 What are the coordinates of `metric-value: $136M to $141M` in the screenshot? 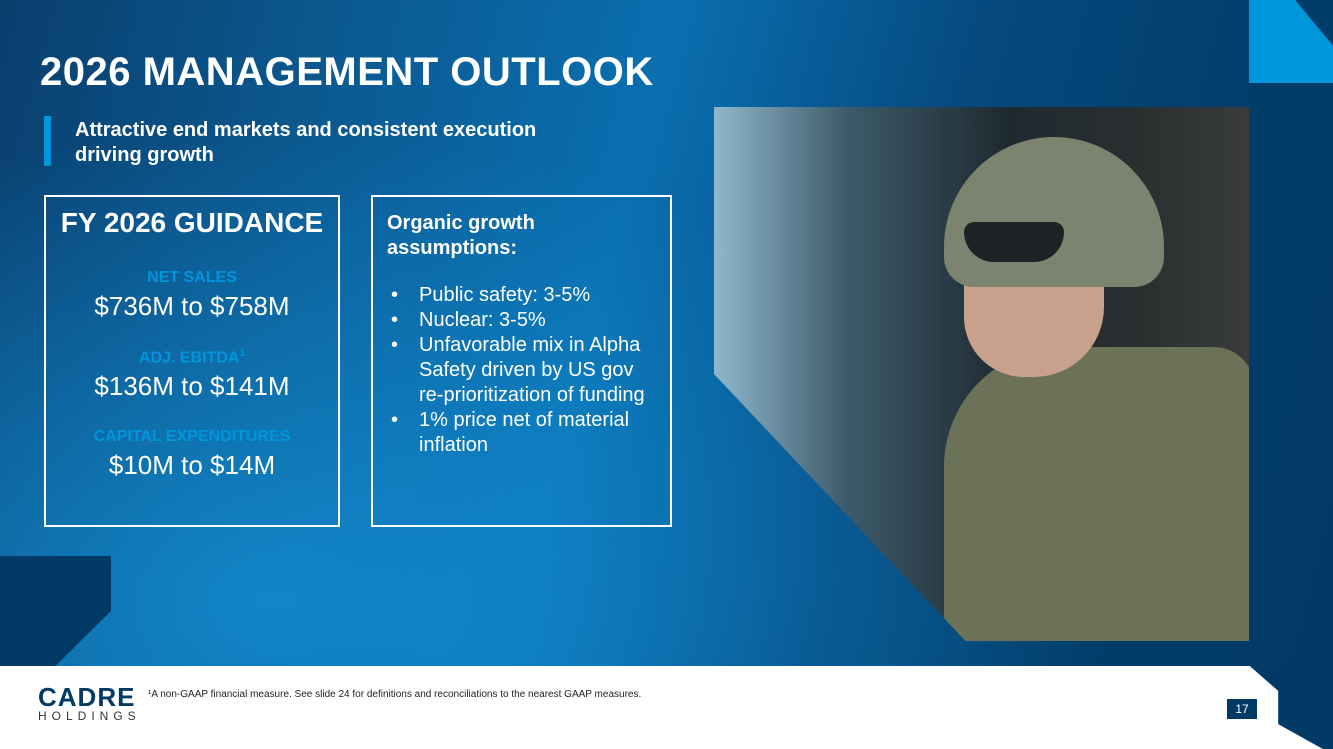 It's located at (192, 386).